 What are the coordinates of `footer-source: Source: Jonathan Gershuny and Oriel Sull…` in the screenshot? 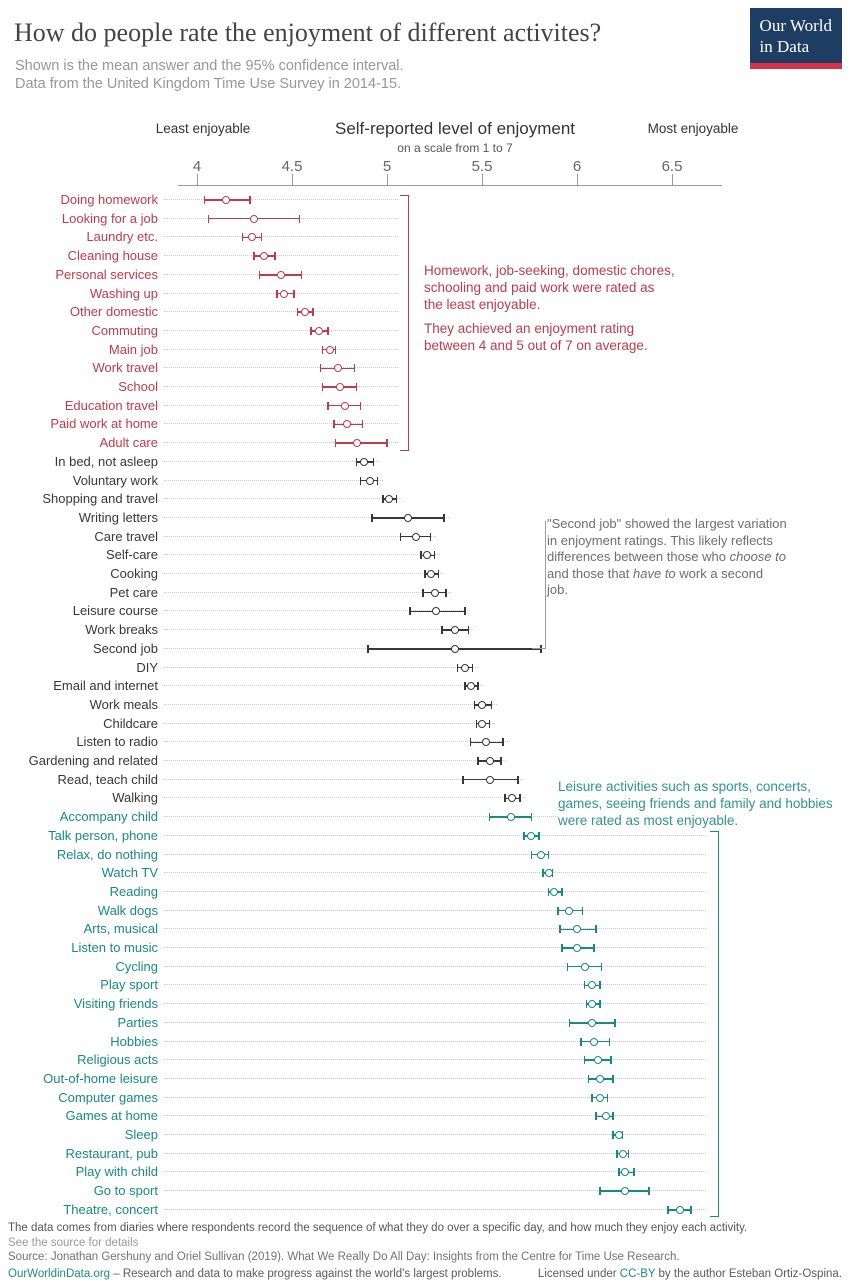 It's located at (344, 1257).